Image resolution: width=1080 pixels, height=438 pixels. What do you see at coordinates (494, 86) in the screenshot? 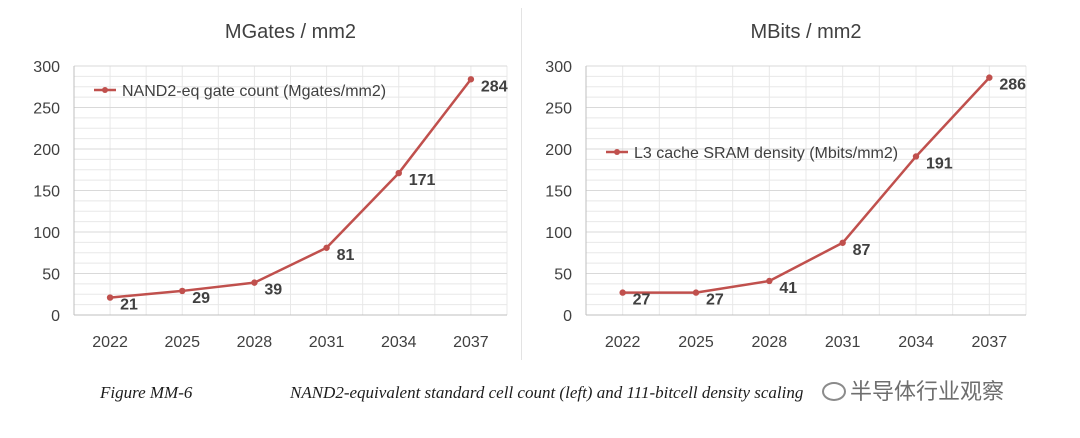
I see `data-label: 284` at bounding box center [494, 86].